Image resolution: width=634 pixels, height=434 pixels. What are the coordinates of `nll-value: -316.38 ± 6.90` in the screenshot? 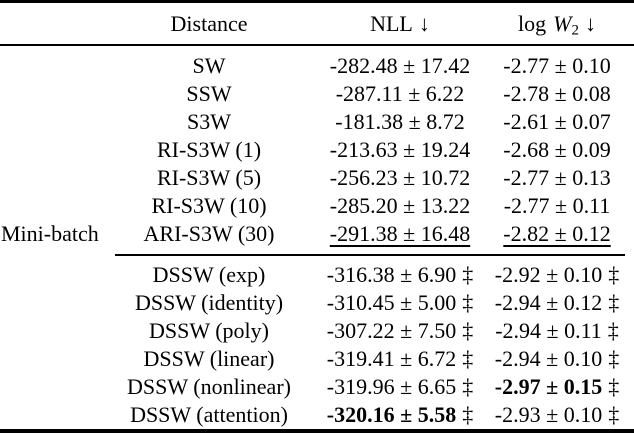 It's located at (391, 274).